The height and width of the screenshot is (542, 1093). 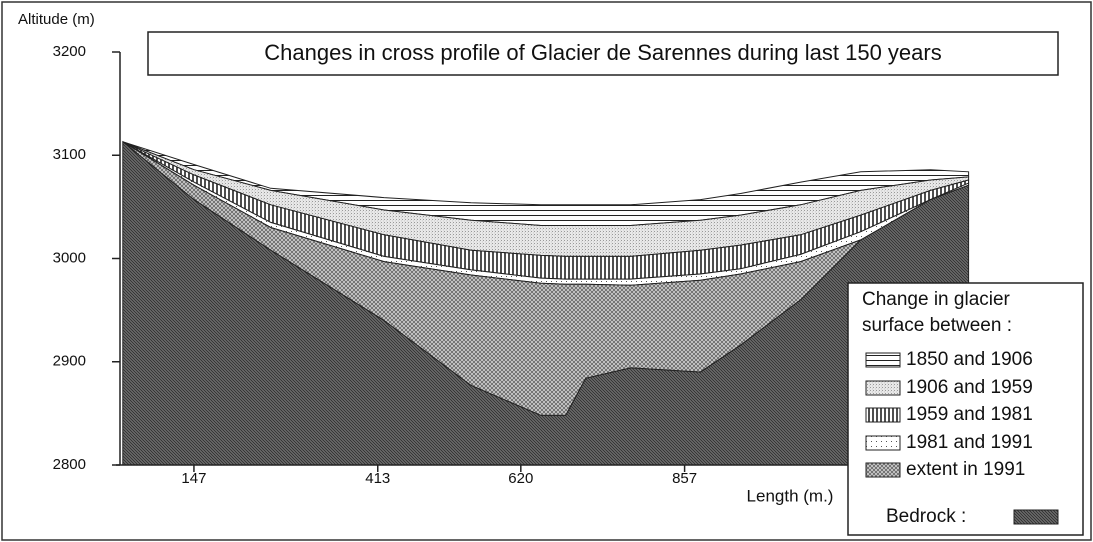 What do you see at coordinates (937, 325) in the screenshot?
I see `legend-title: surface between :` at bounding box center [937, 325].